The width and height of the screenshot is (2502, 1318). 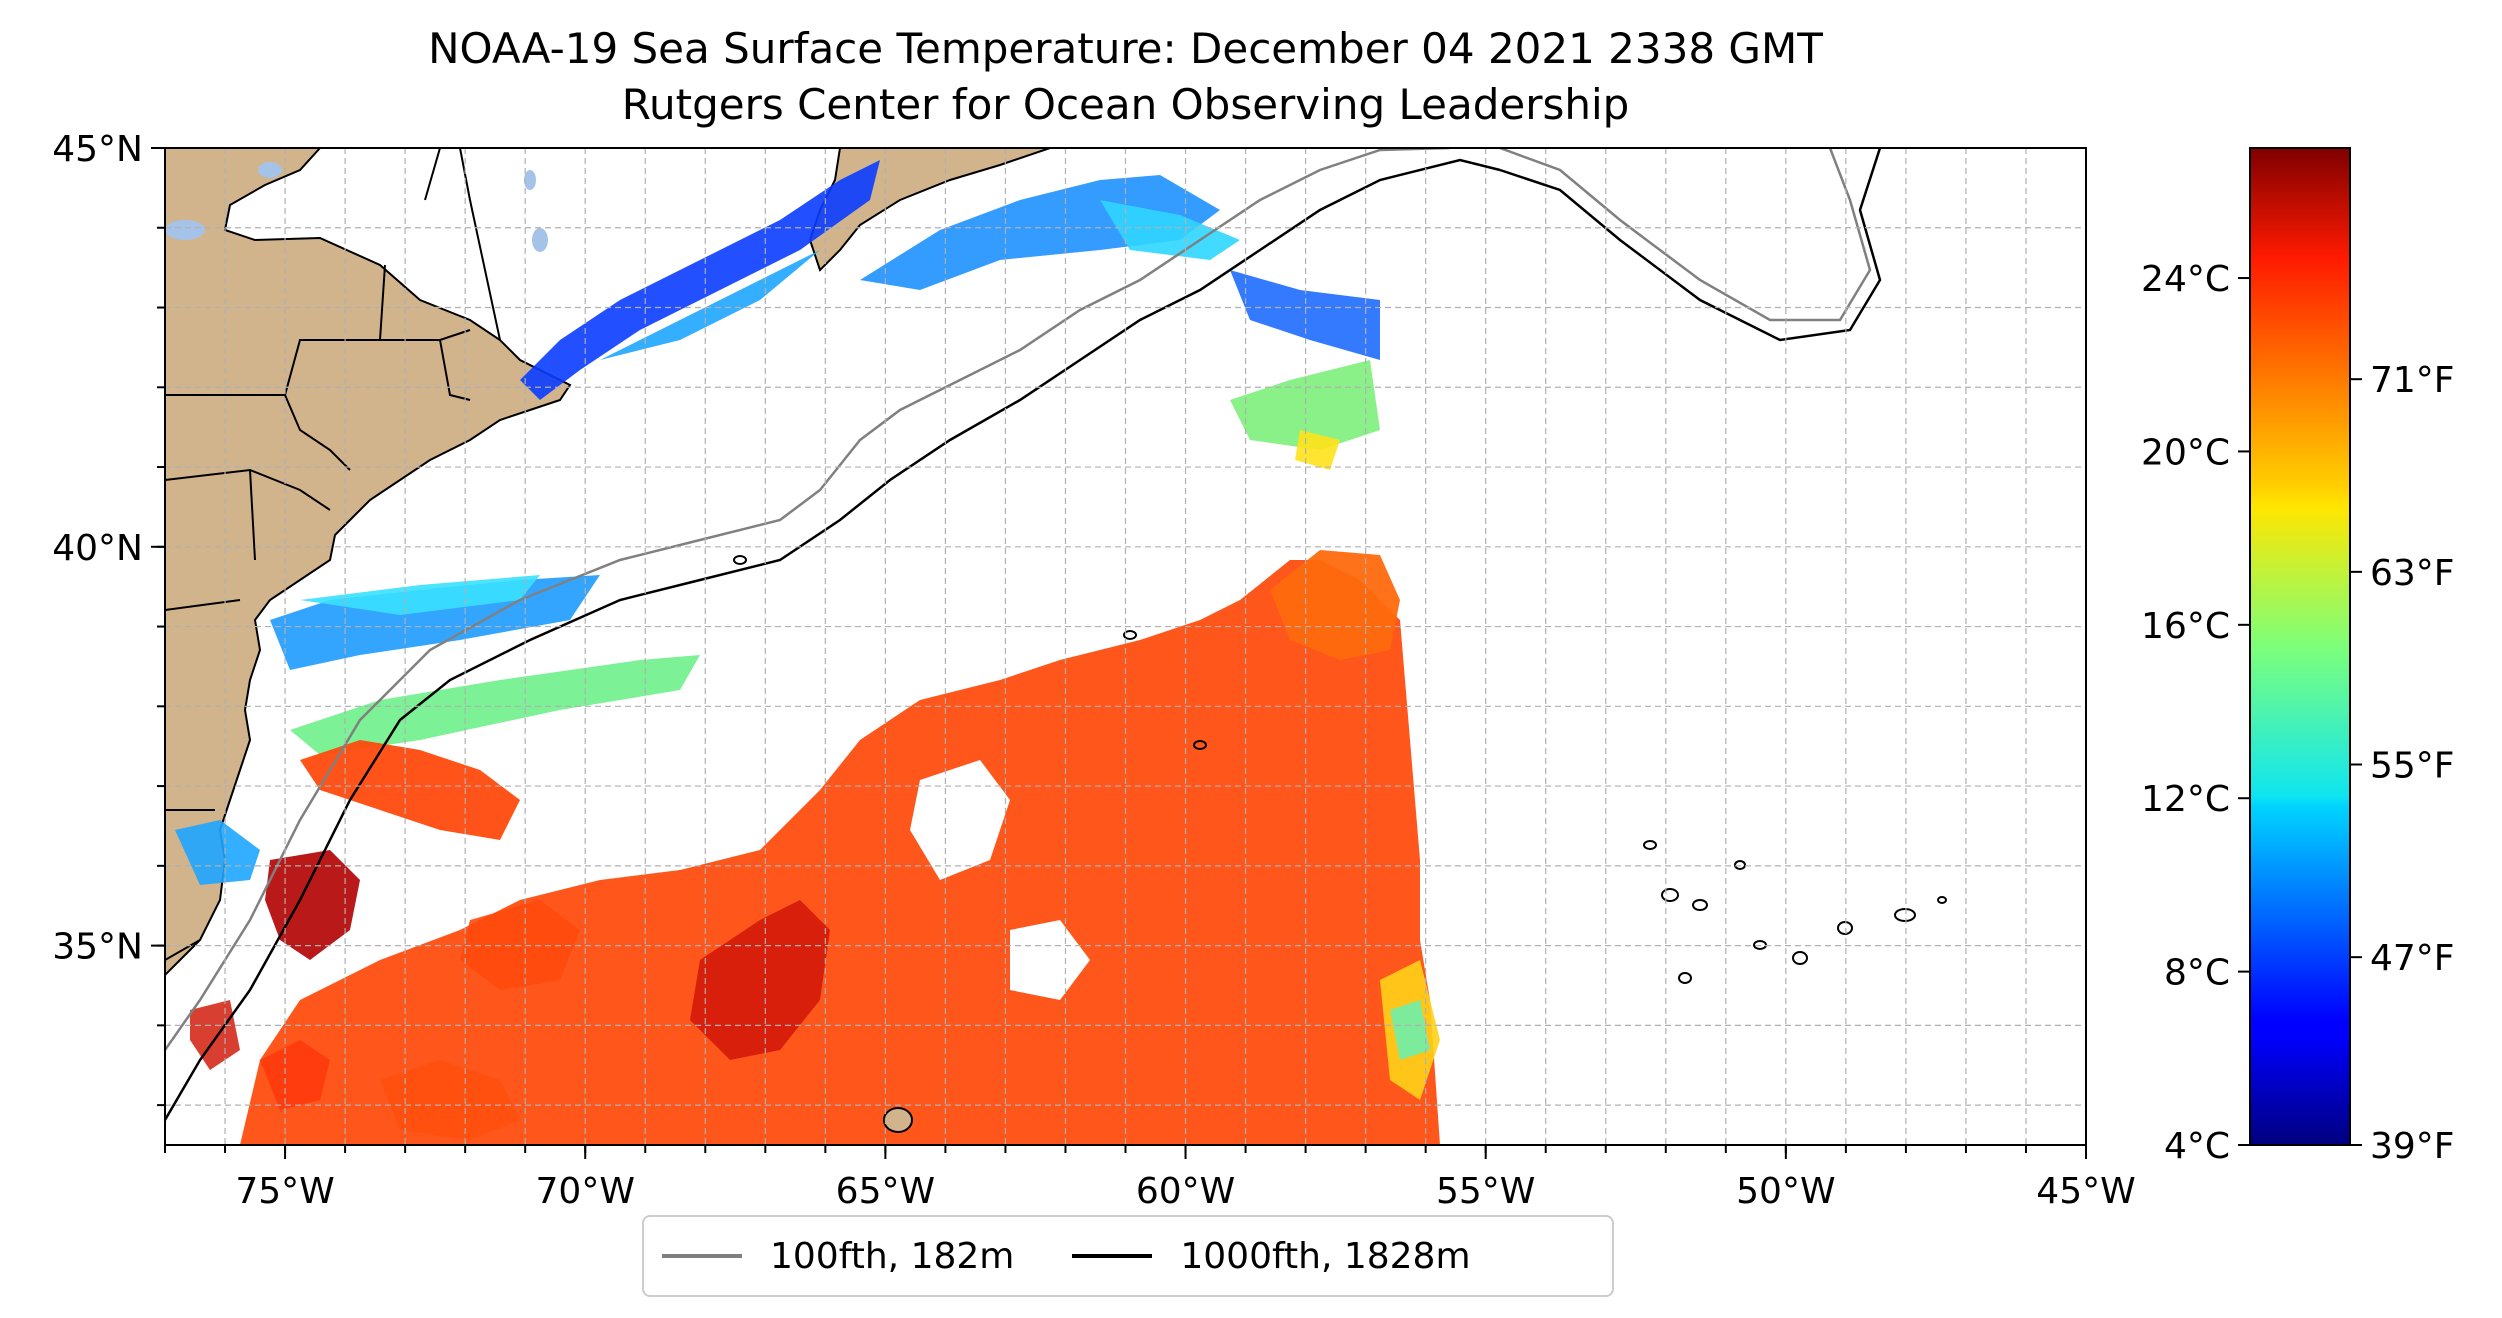 What do you see at coordinates (1485, 1191) in the screenshot?
I see `lon-tick-label: 55°W` at bounding box center [1485, 1191].